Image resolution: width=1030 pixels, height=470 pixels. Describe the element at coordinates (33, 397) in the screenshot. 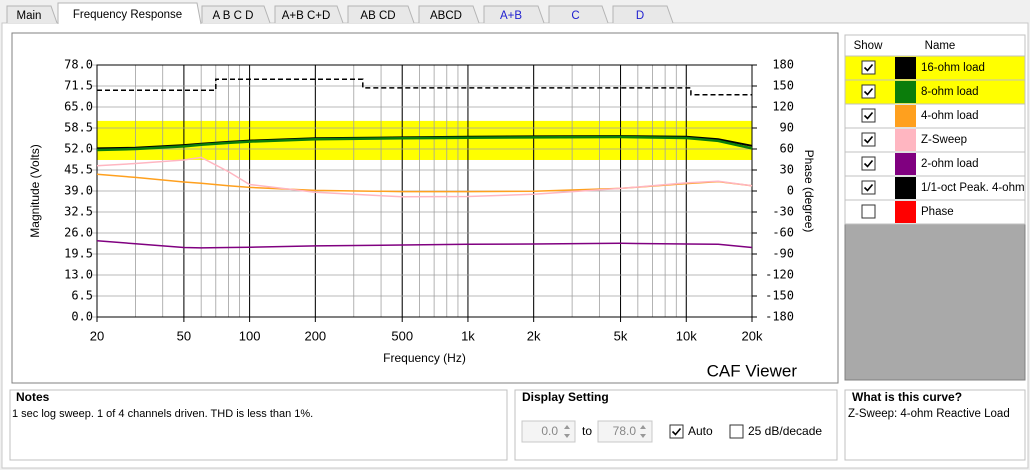

I see `notes-title: Notes` at that location.